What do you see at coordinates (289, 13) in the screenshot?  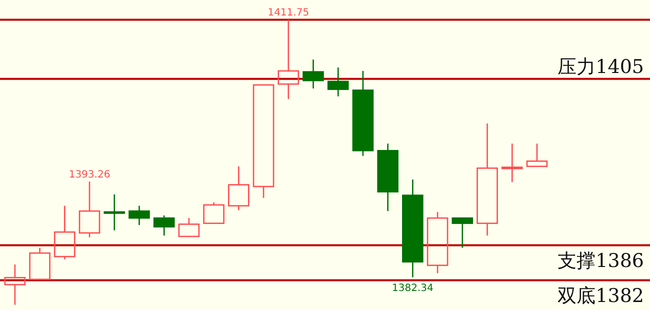 I see `annotation: 1411.75` at bounding box center [289, 13].